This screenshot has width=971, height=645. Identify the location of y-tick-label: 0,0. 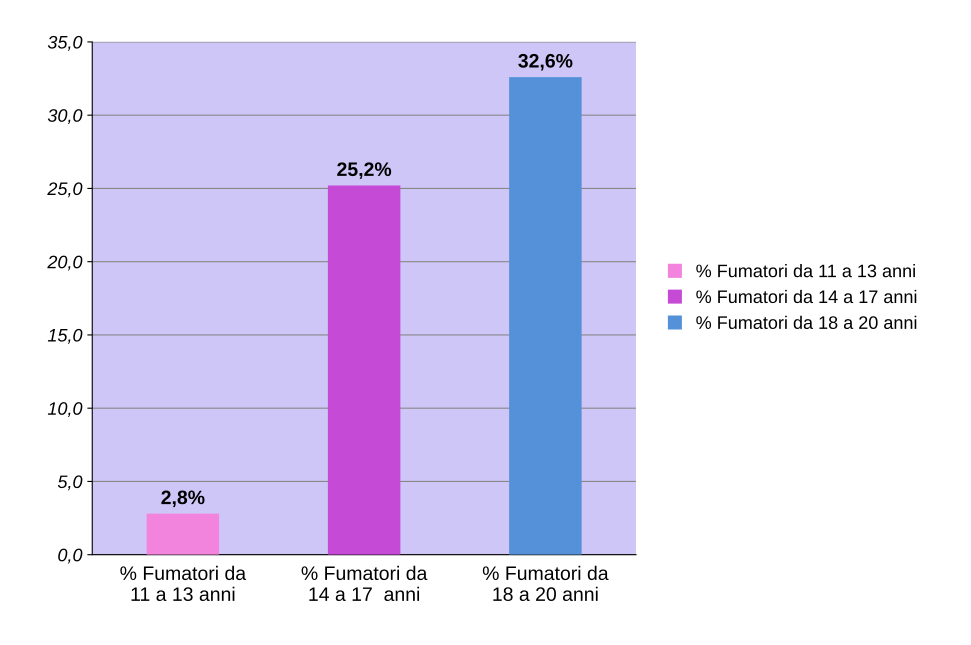
(70, 556).